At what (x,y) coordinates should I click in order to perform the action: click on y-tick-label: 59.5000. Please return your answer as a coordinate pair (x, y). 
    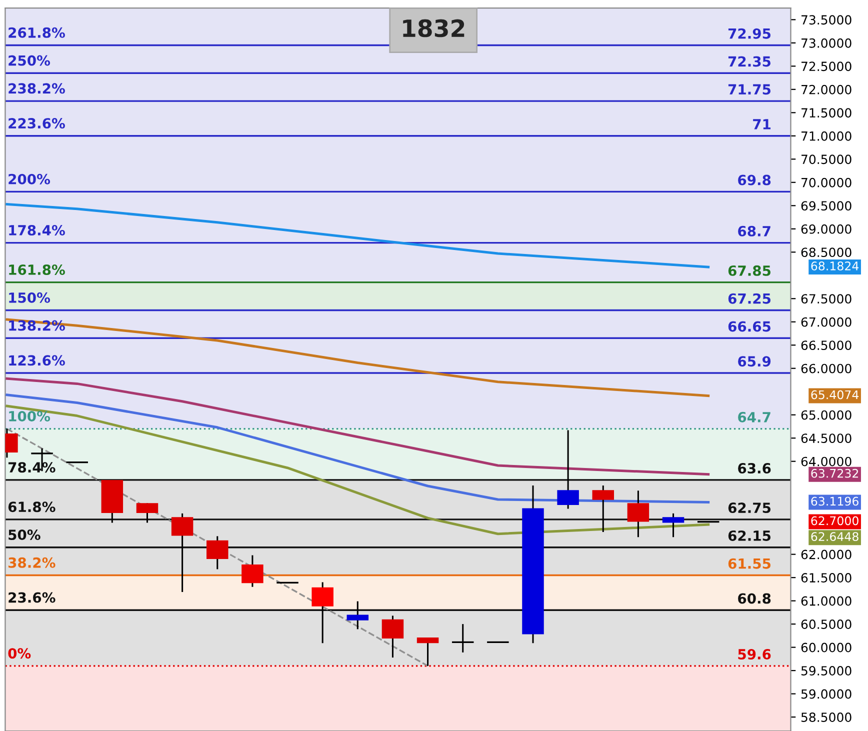
    Looking at the image, I should click on (826, 671).